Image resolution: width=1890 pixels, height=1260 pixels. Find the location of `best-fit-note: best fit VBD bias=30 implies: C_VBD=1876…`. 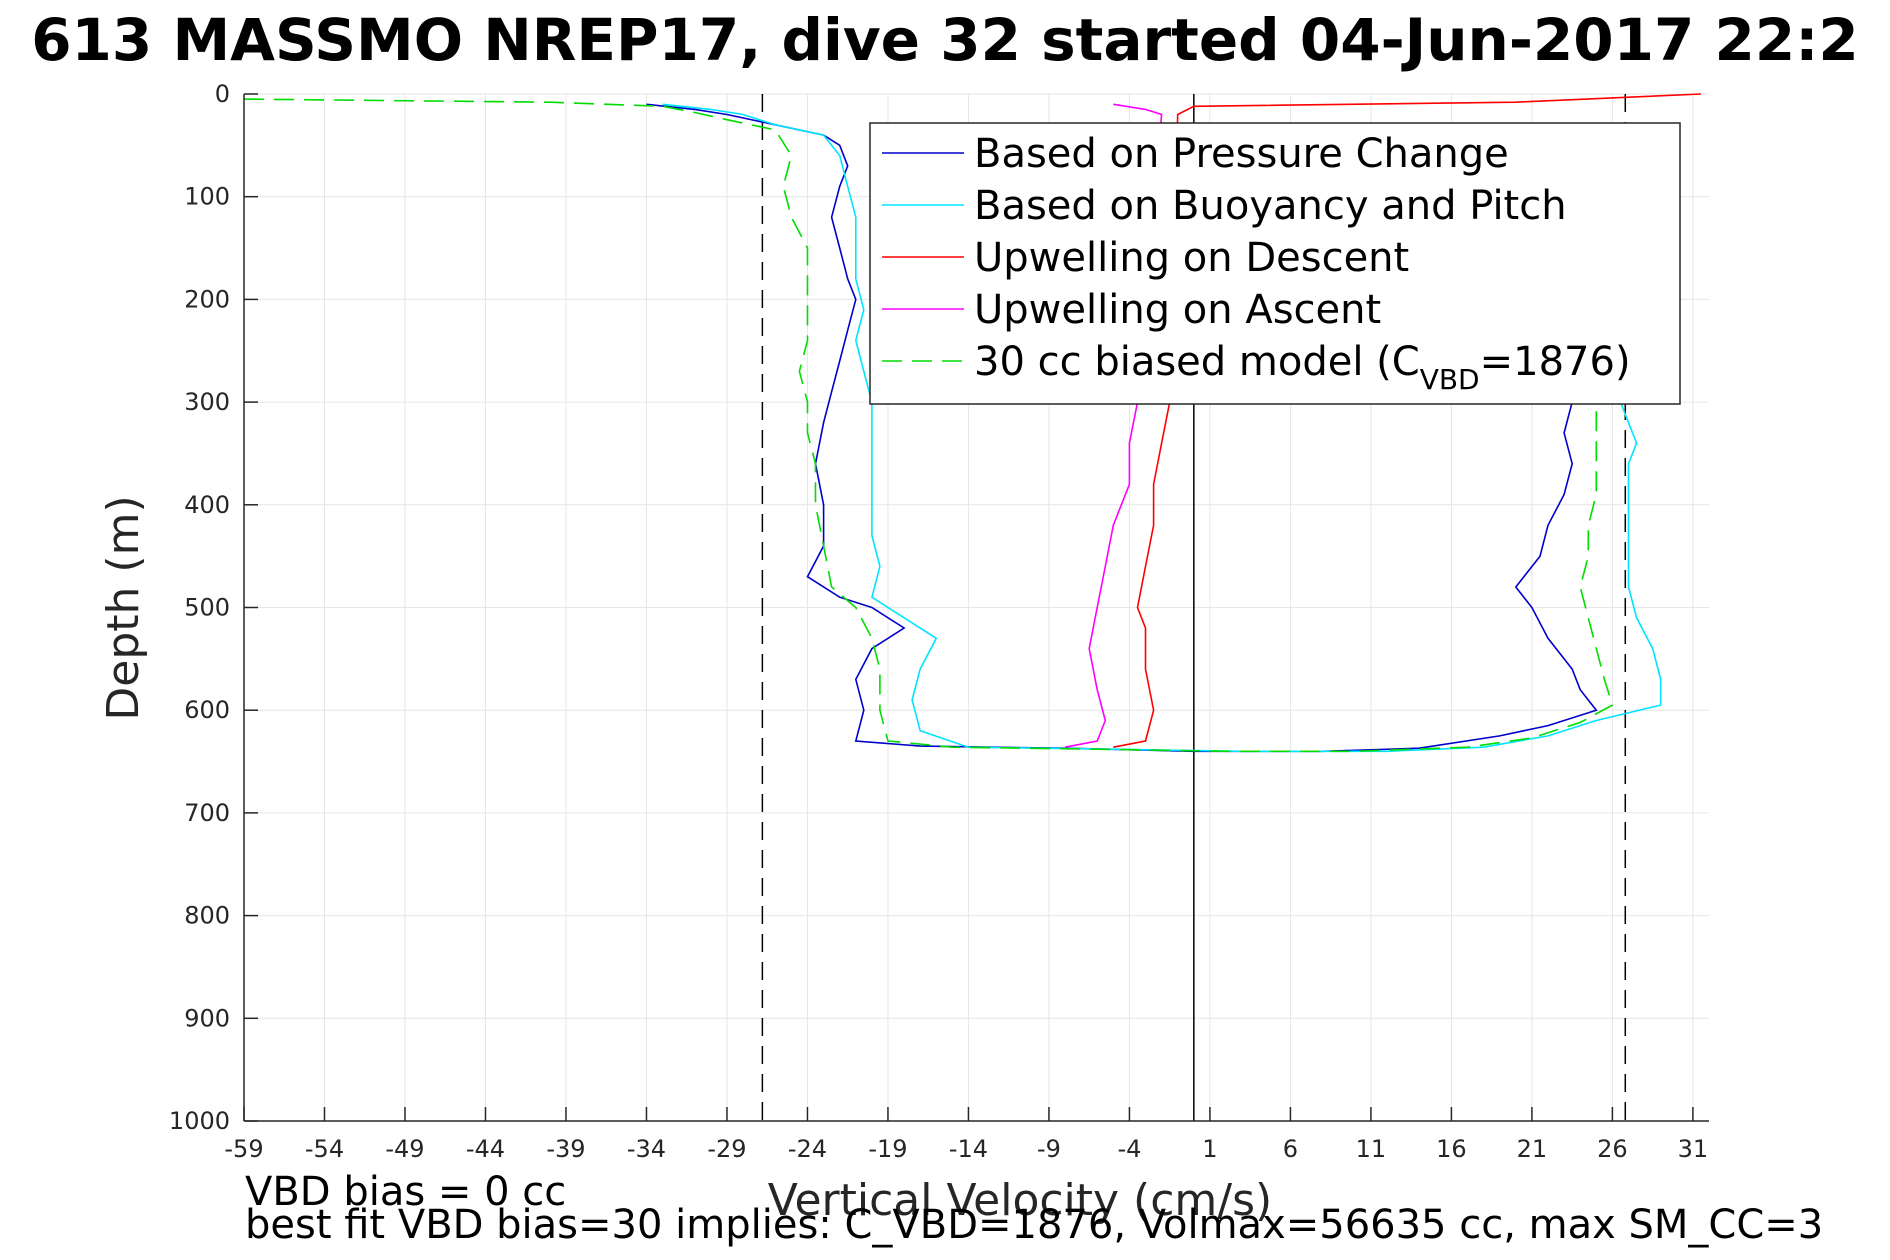

best-fit-note: best fit VBD bias=30 implies: C_VBD=1876… is located at coordinates (1034, 1225).